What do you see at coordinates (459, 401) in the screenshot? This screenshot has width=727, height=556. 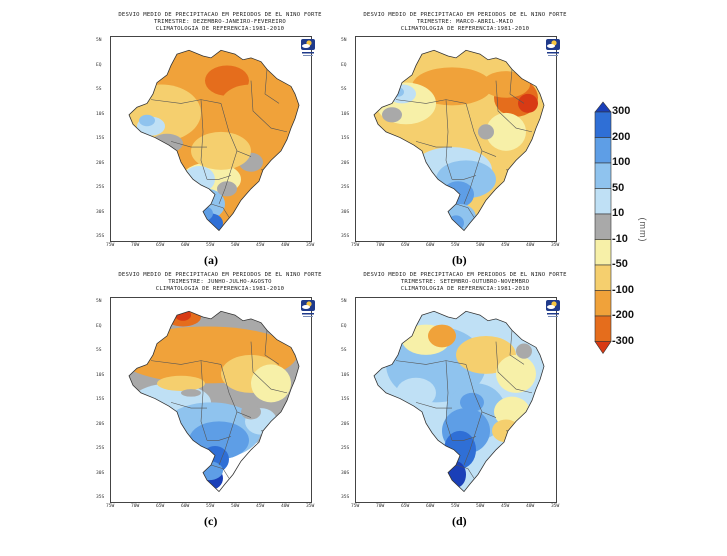 I see `precipitation-map-d` at bounding box center [459, 401].